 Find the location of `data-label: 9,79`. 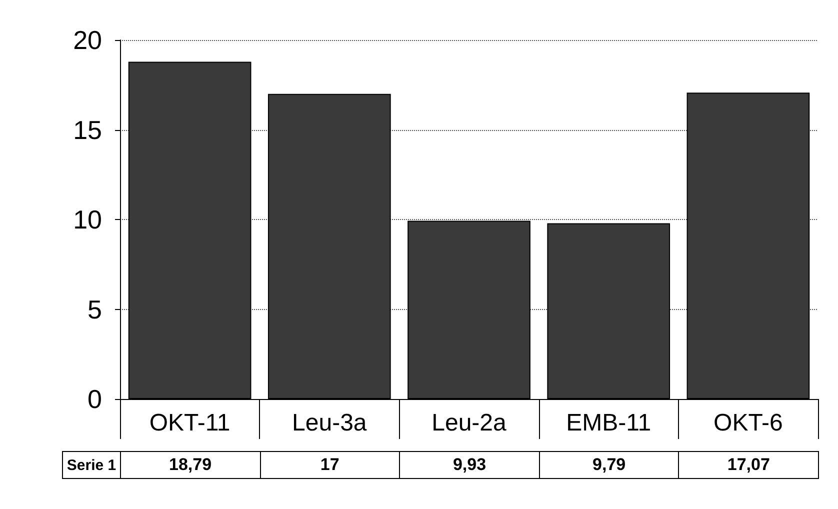

data-label: 9,79 is located at coordinates (609, 465).